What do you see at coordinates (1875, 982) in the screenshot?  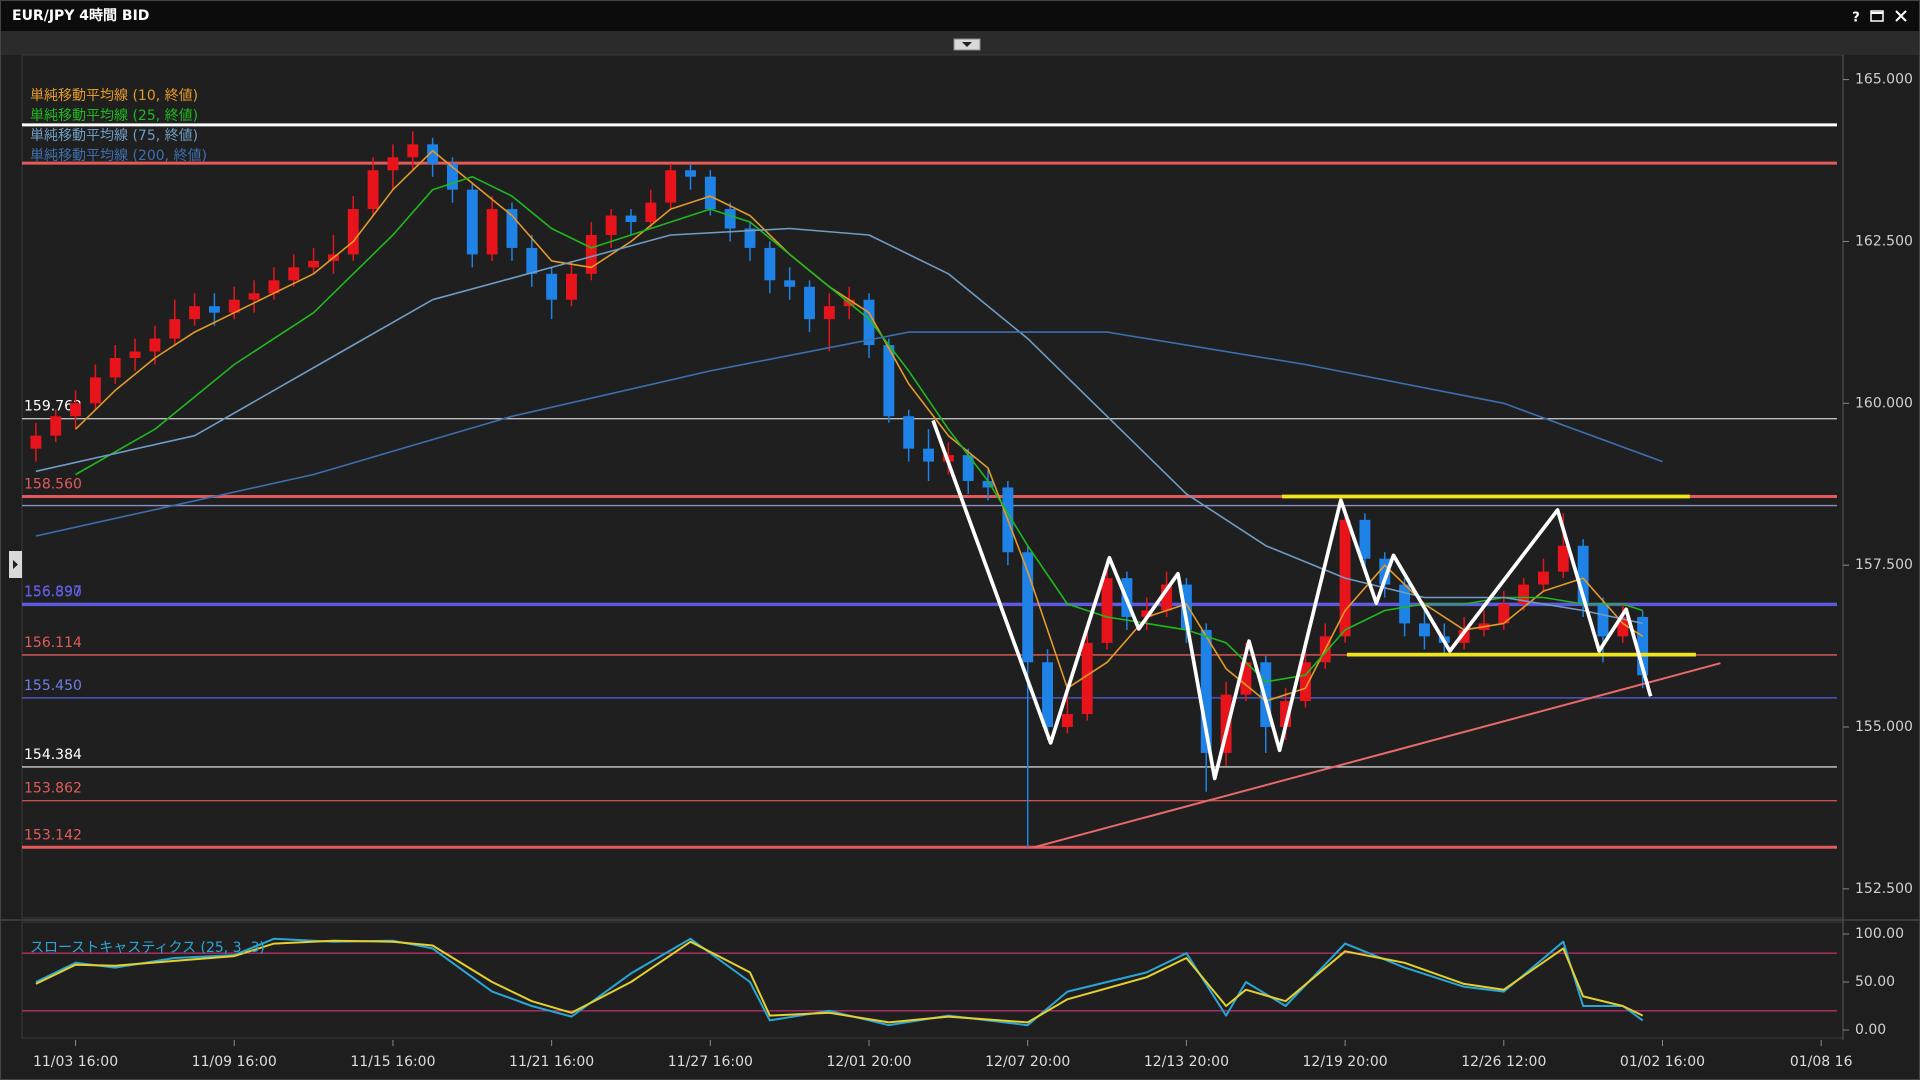 I see `y-tick-label: 50.00` at bounding box center [1875, 982].